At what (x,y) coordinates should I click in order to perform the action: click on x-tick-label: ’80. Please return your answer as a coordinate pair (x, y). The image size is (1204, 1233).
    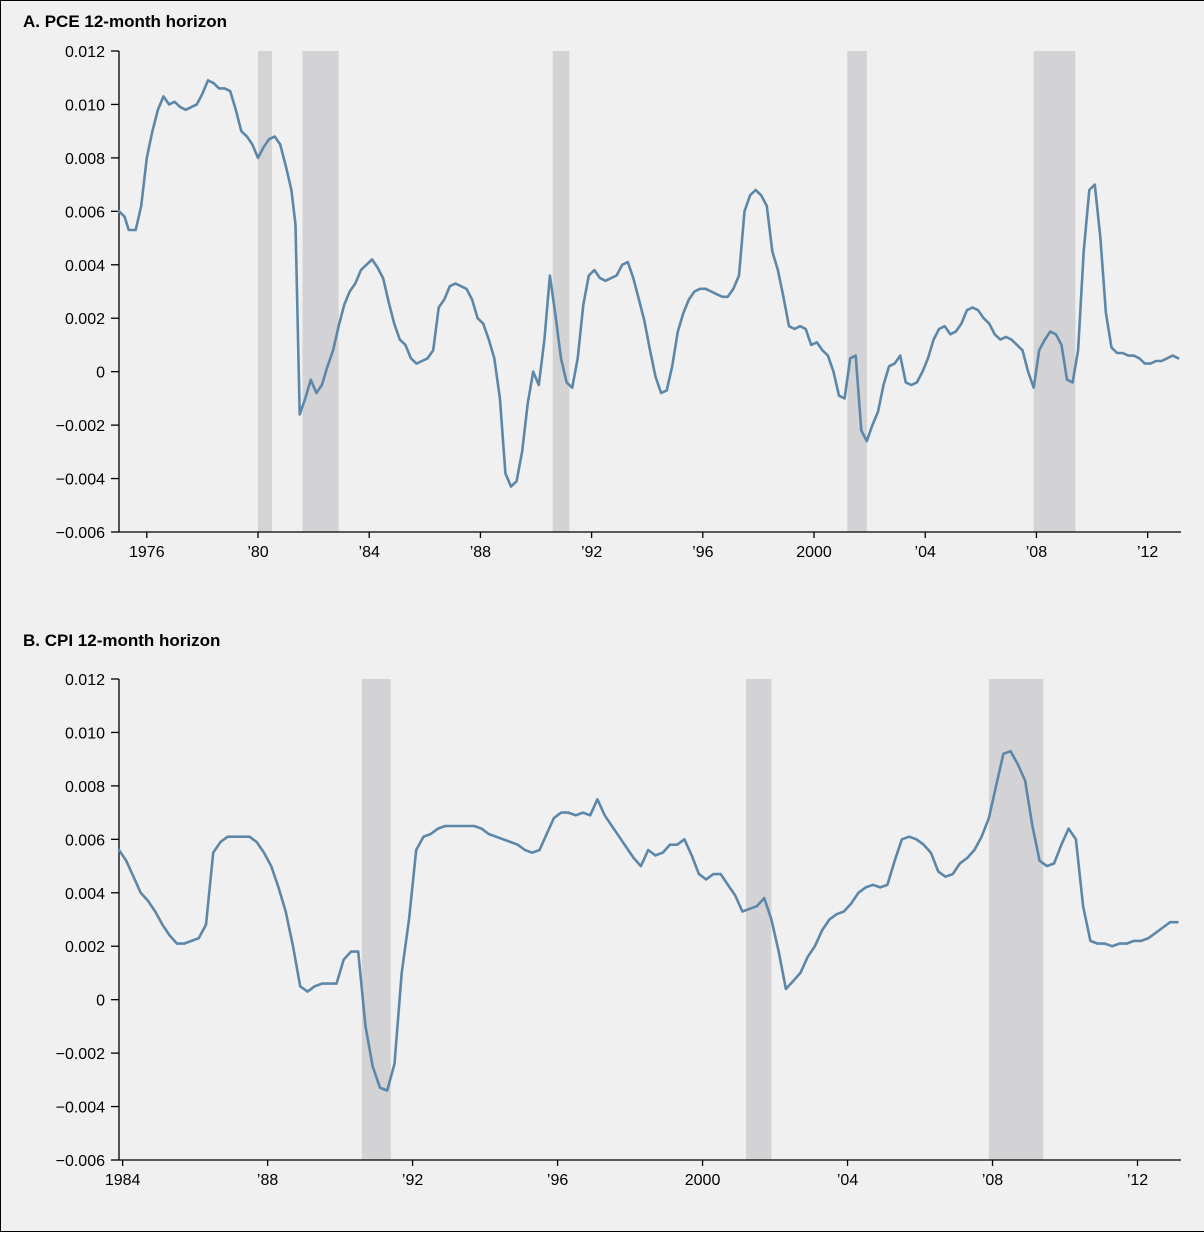
    Looking at the image, I should click on (257, 552).